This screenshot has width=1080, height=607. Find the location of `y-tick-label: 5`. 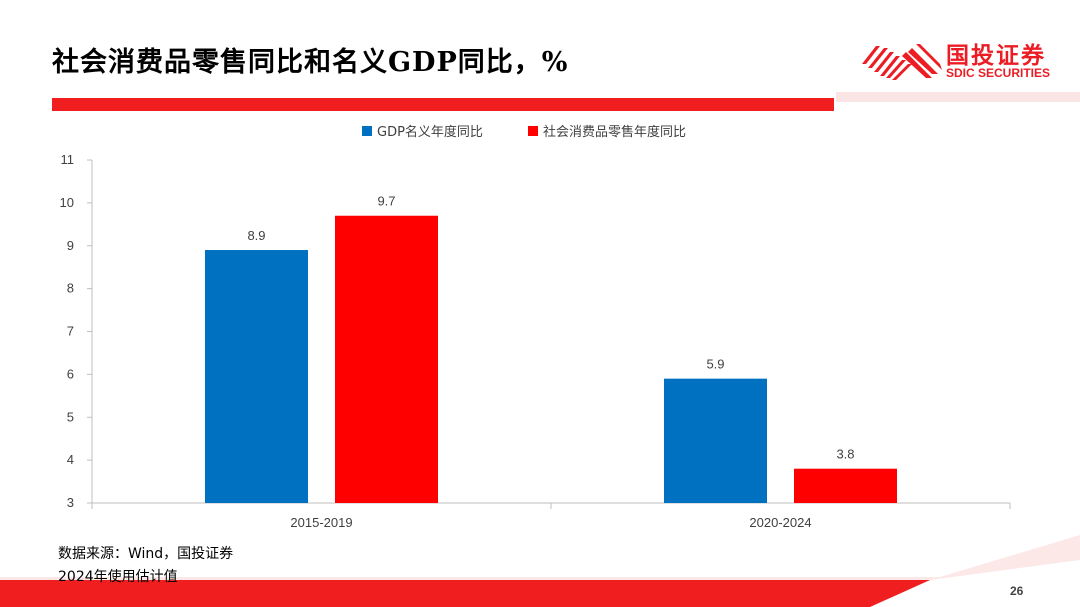

y-tick-label: 5 is located at coordinates (70, 416).